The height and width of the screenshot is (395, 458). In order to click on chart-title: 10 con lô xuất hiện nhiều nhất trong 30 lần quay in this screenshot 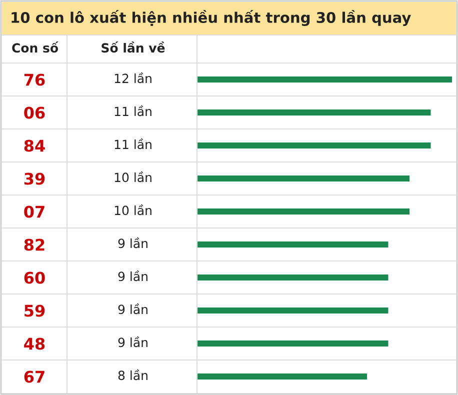, I will do `click(211, 18)`.